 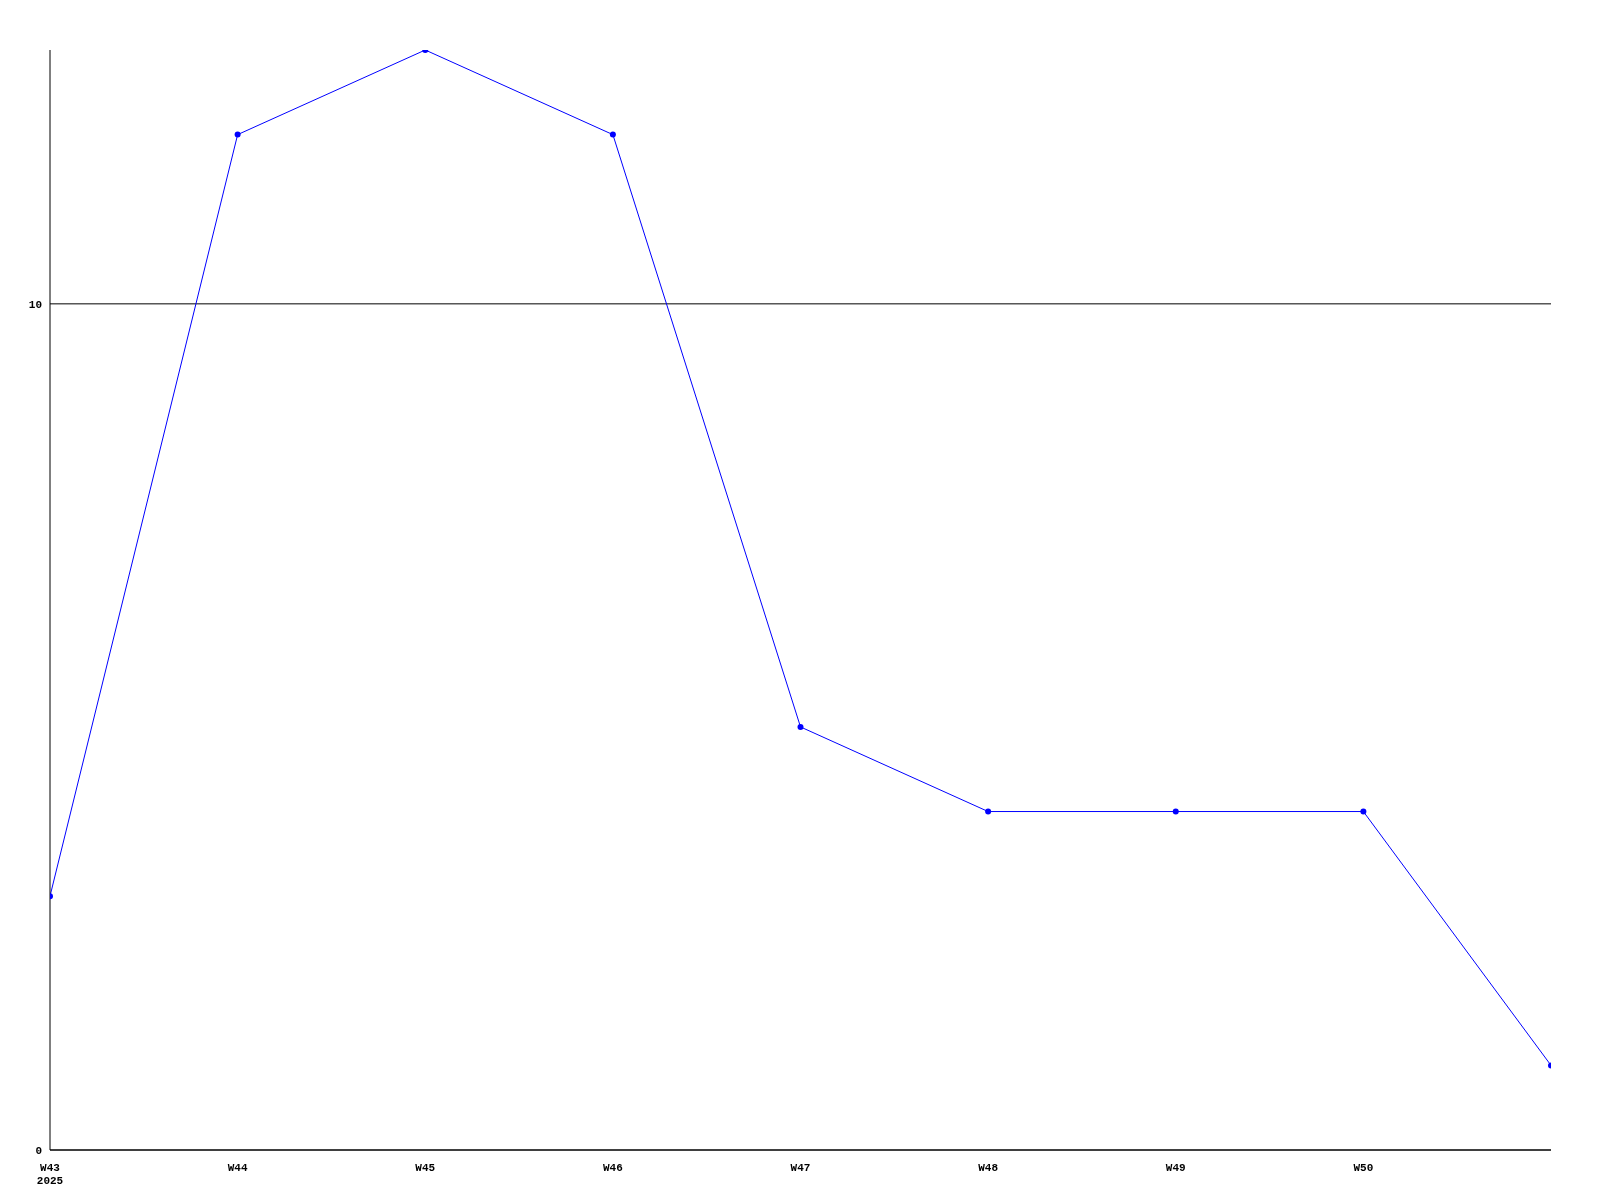 What do you see at coordinates (988, 1168) in the screenshot?
I see `x-tick-label: W48` at bounding box center [988, 1168].